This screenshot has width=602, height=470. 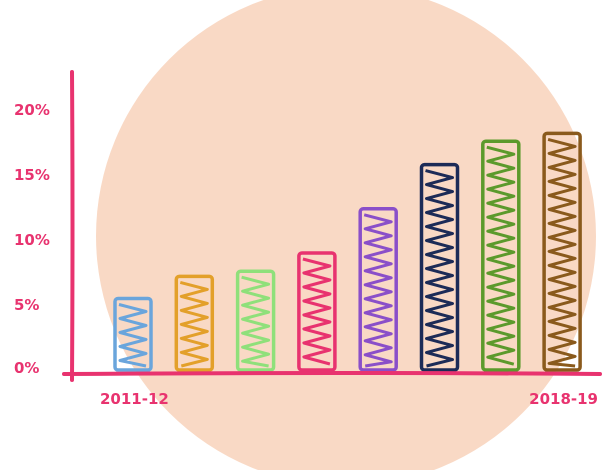 I want to click on y-tick-label: 0%, so click(x=26, y=368).